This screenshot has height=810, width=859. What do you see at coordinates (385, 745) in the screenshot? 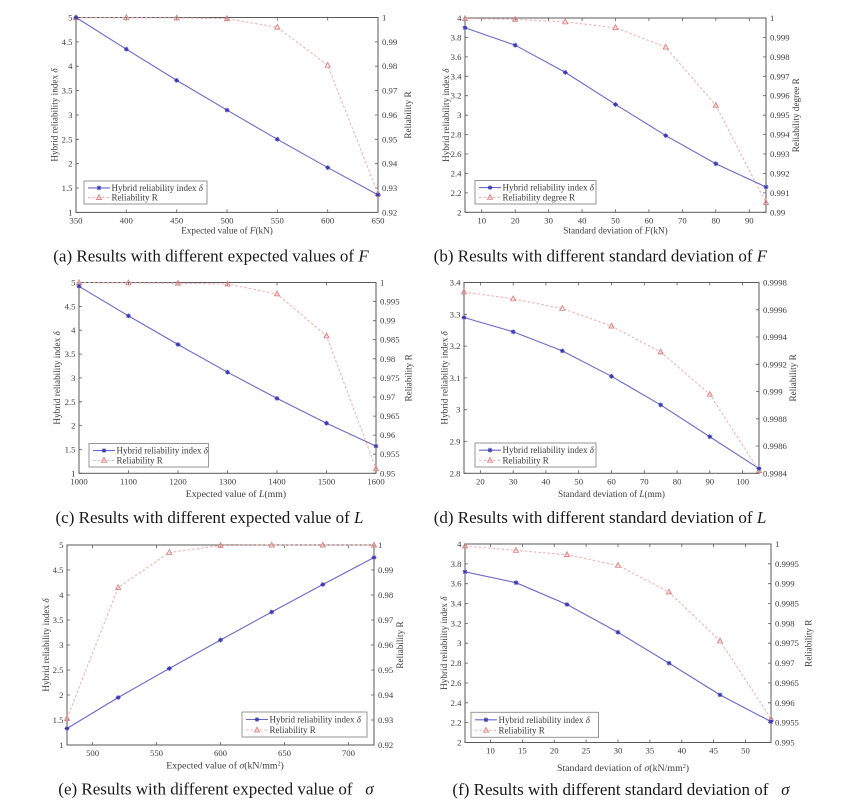
I see `svg-text: 0.92` at bounding box center [385, 745].